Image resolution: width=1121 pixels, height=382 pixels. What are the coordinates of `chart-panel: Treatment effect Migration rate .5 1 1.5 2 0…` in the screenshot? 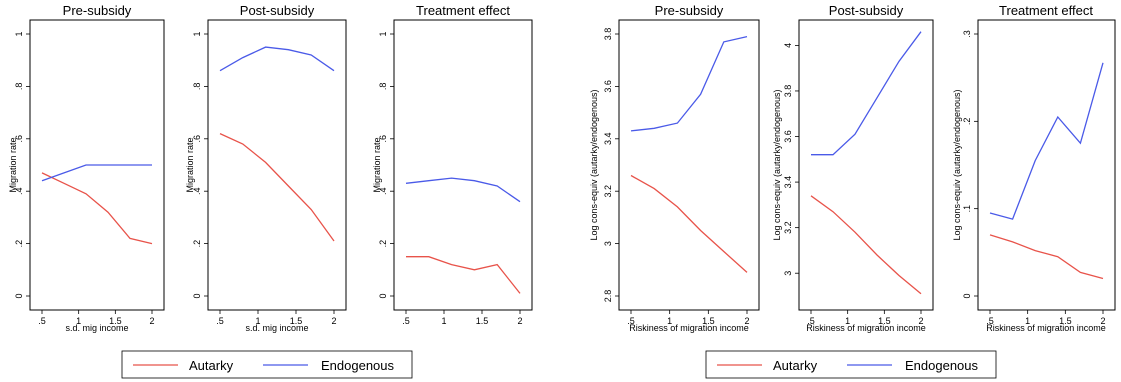 It's located at (452, 164).